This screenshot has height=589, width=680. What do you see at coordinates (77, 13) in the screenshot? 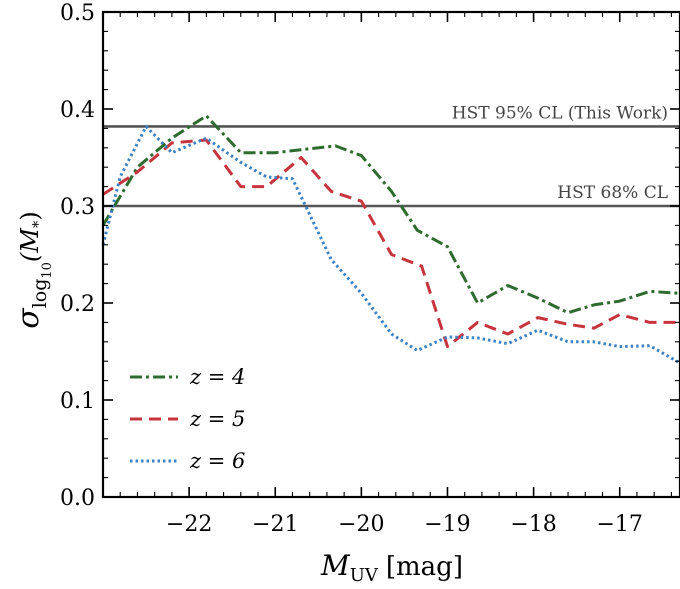
I see `y-tick-label-5: 0.5` at bounding box center [77, 13].